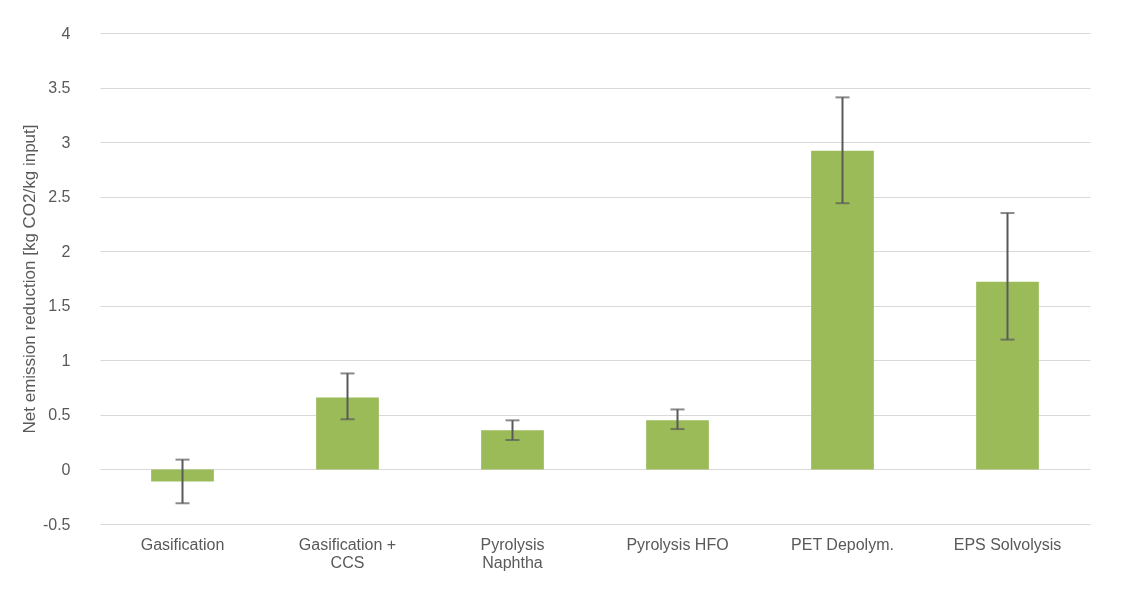  What do you see at coordinates (182, 544) in the screenshot?
I see `x-tick-label: Gasification` at bounding box center [182, 544].